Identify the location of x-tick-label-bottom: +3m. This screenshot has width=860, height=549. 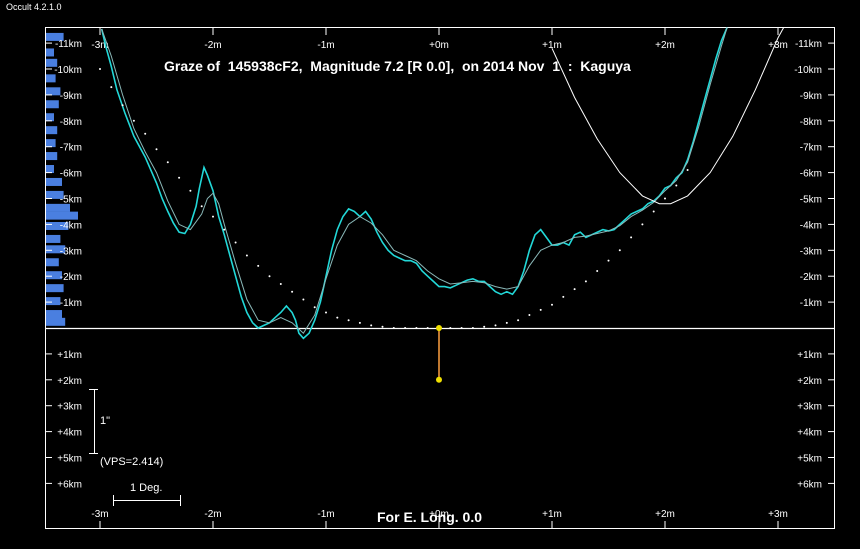
(778, 514).